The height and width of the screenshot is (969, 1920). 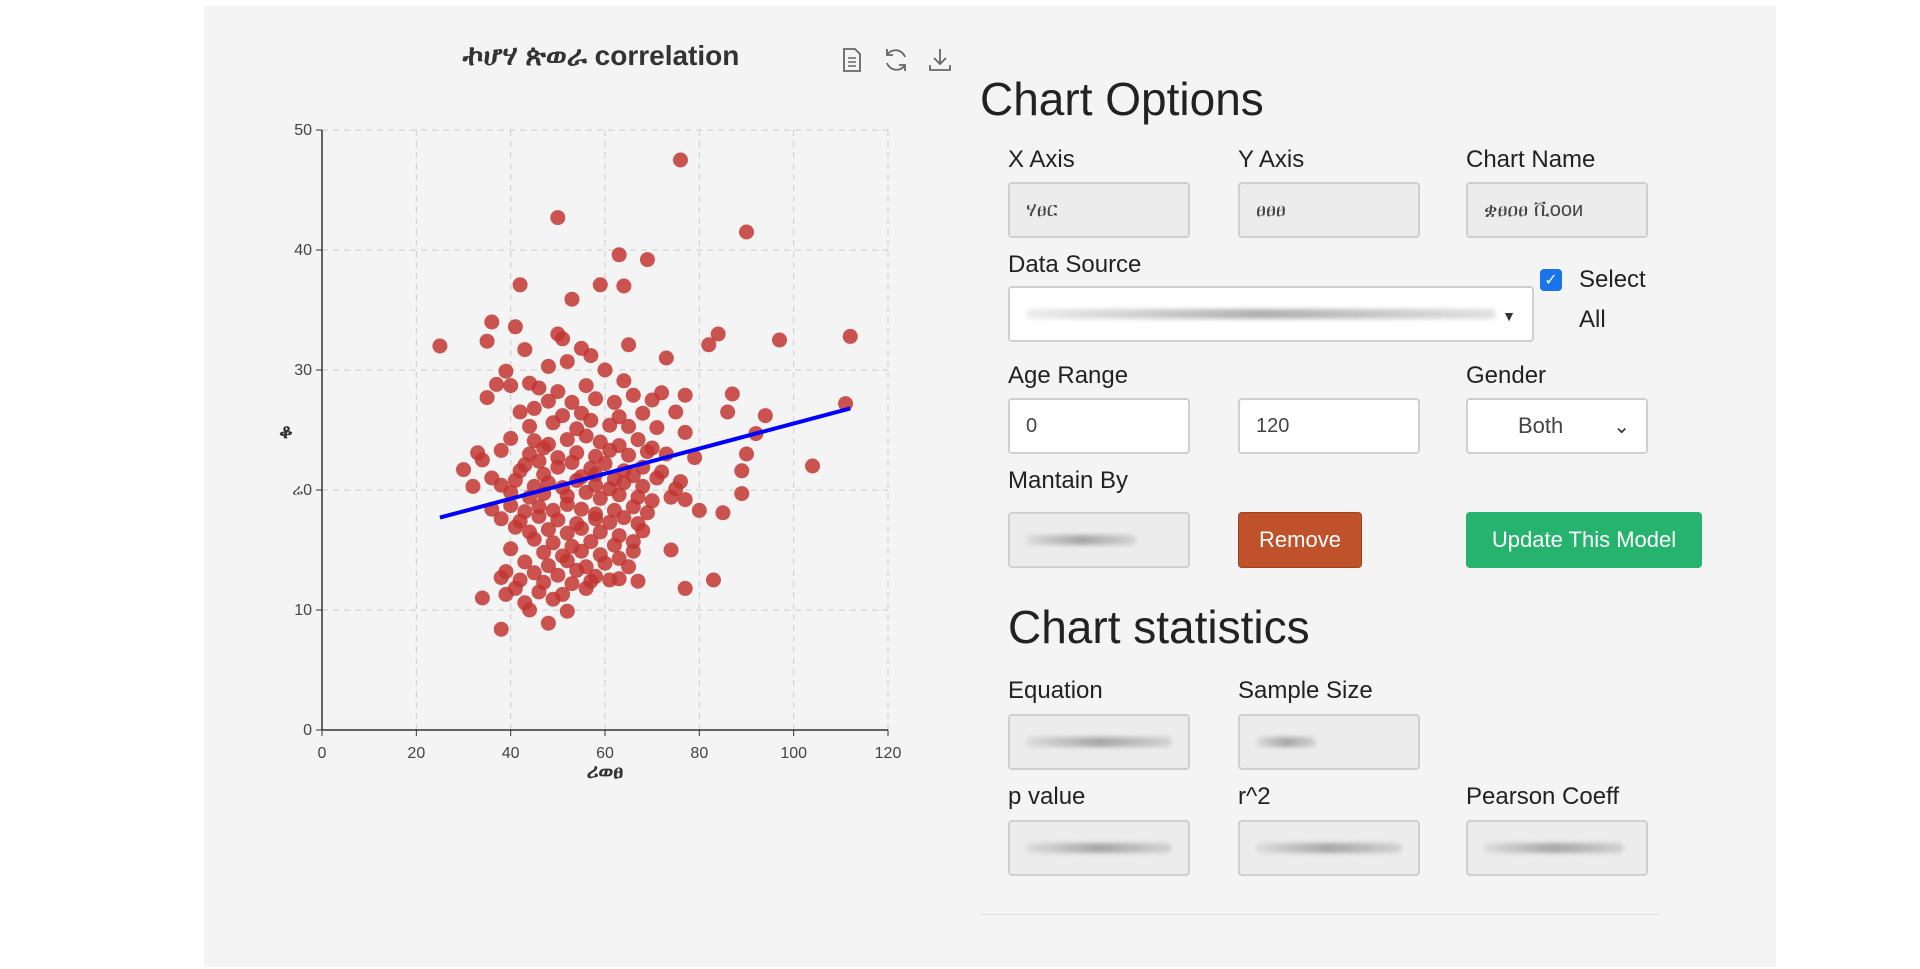 I want to click on chevron-down-icon: ⌄, so click(x=1621, y=427).